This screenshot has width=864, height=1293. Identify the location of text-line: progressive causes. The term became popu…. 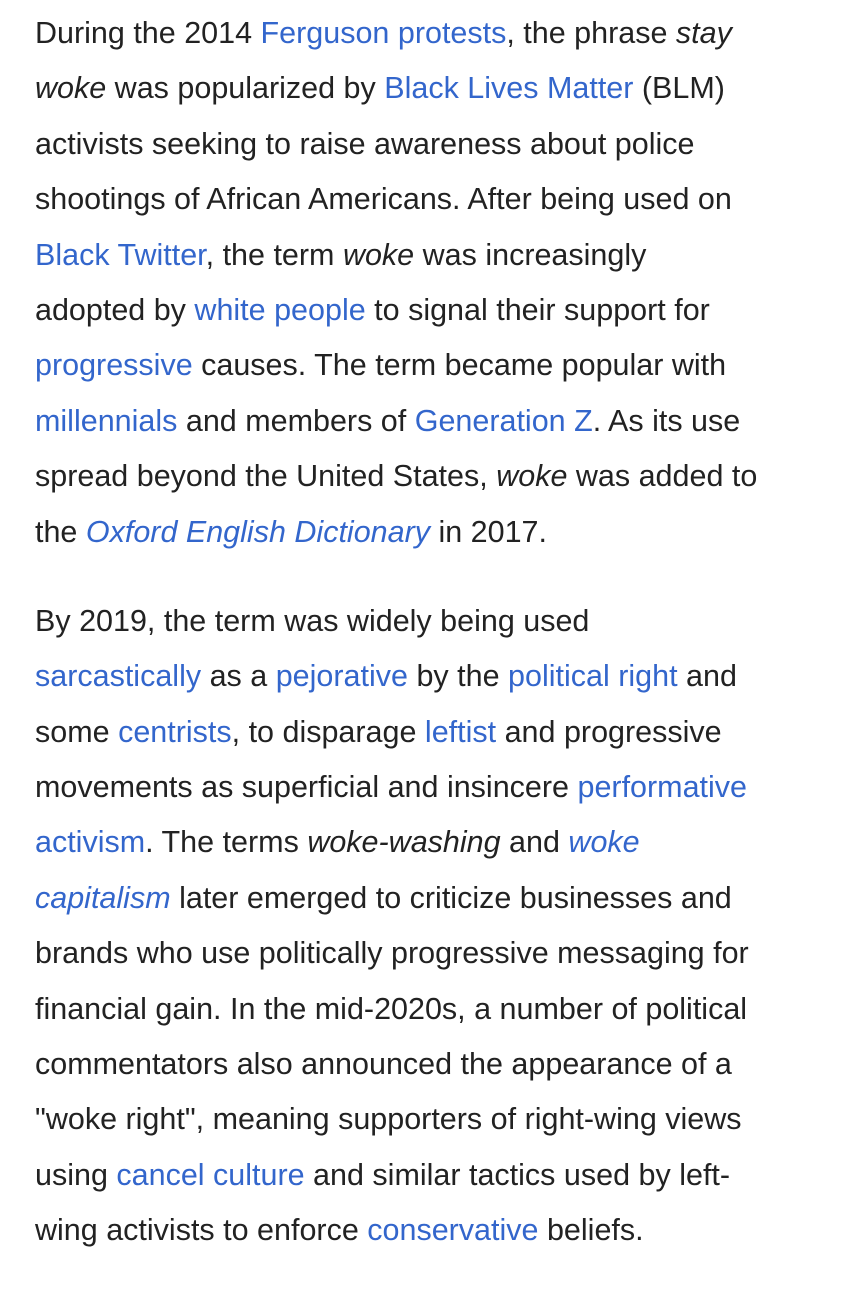
(445, 365).